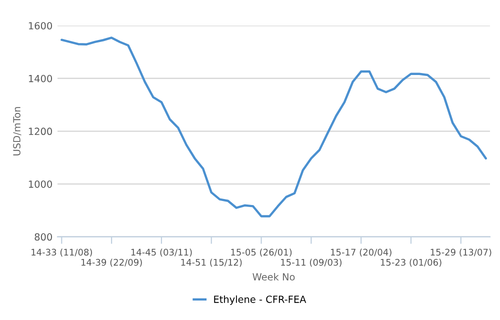  What do you see at coordinates (461, 252) in the screenshot?
I see `x-tick-label: 15-29 (13/07)` at bounding box center [461, 252].